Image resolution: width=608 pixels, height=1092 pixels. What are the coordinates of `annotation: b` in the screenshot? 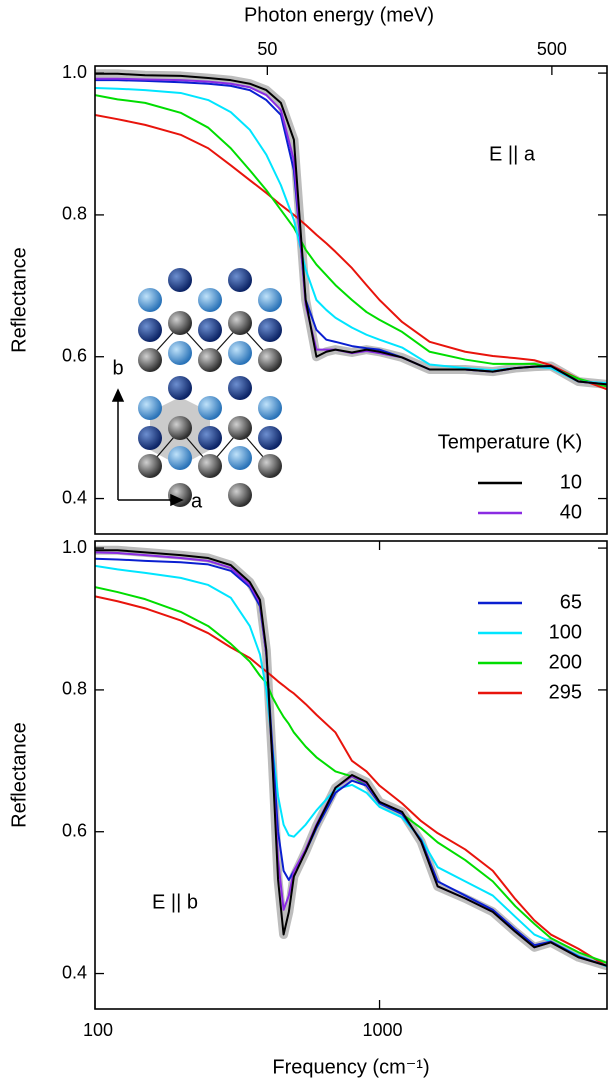 It's located at (117, 368).